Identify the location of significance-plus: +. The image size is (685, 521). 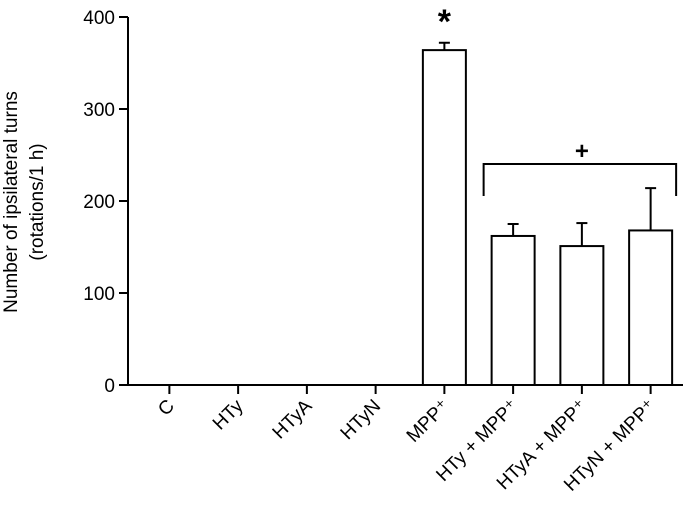
(582, 151).